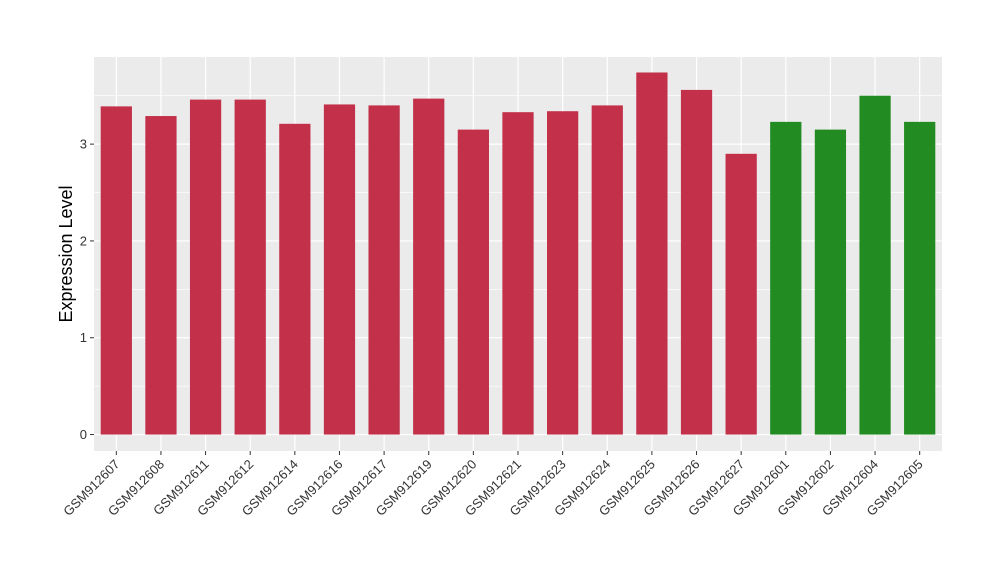  Describe the element at coordinates (161, 275) in the screenshot. I see `bar-GSM912608` at that location.